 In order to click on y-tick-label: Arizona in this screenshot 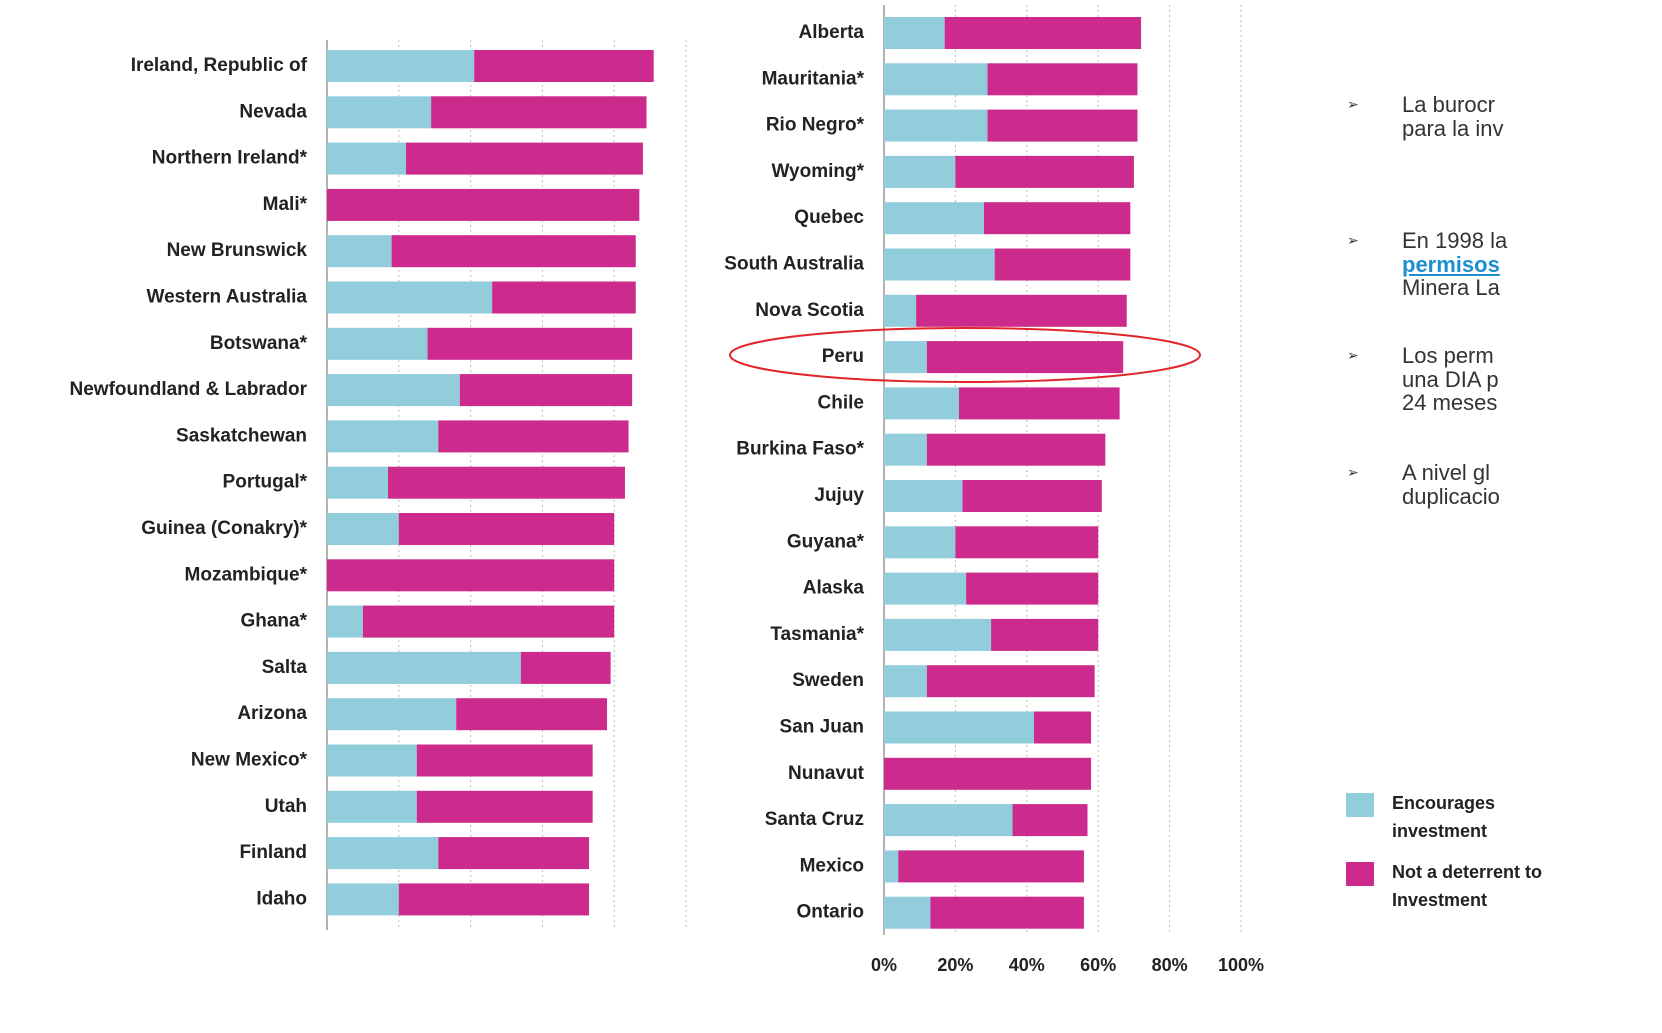, I will do `click(272, 713)`.